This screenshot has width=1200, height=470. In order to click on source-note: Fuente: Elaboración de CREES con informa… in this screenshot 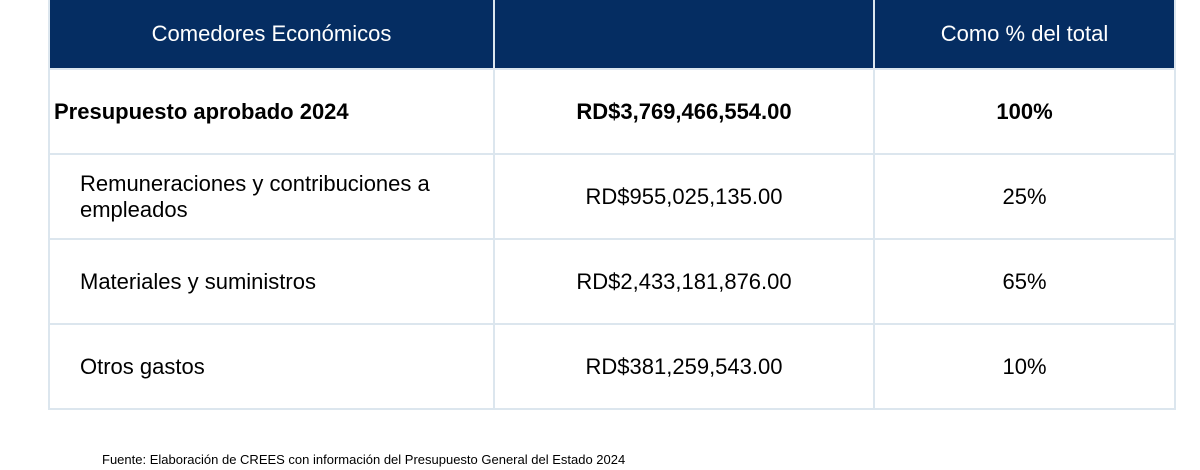, I will do `click(364, 459)`.